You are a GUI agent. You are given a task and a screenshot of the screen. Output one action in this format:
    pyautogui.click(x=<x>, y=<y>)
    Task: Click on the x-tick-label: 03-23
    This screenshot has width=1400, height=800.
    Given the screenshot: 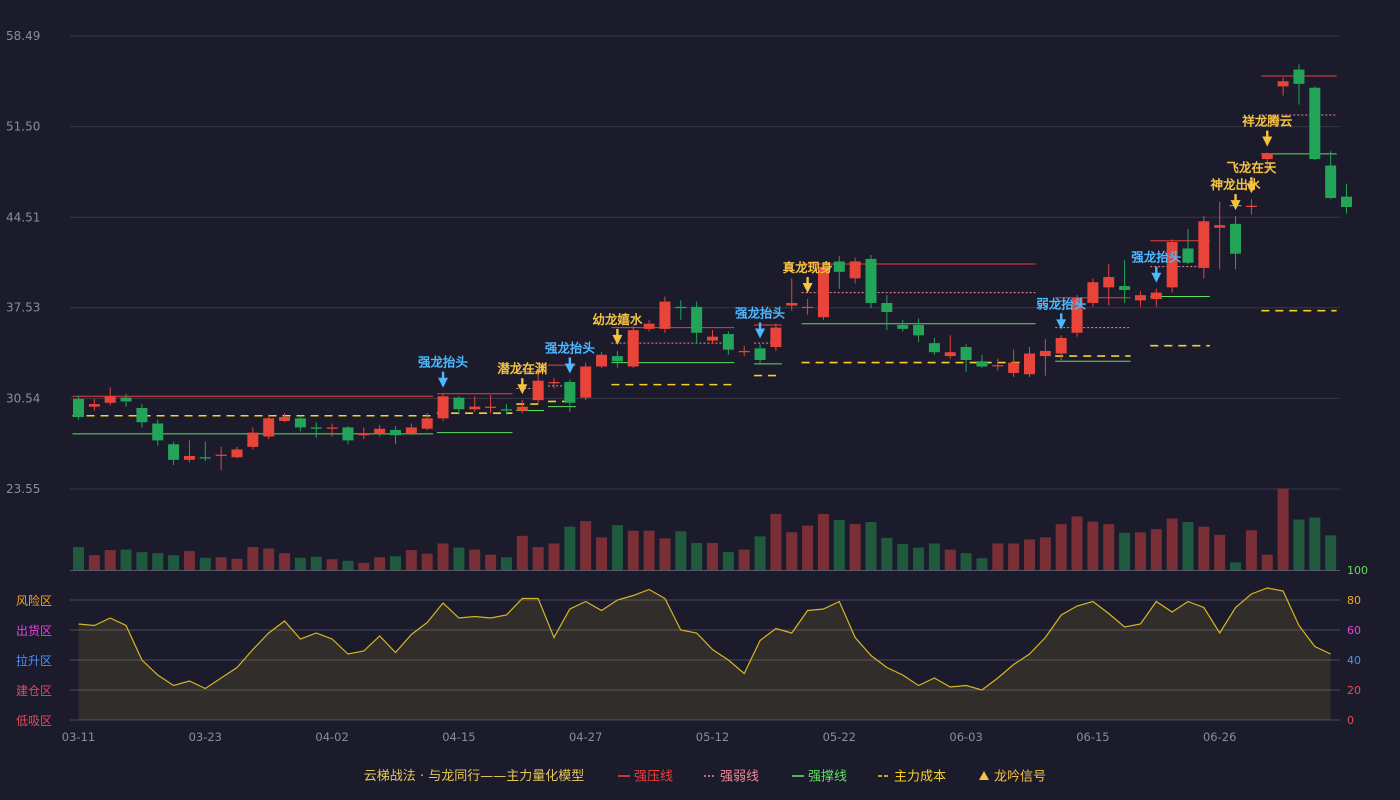 What is the action you would take?
    pyautogui.click(x=205, y=737)
    